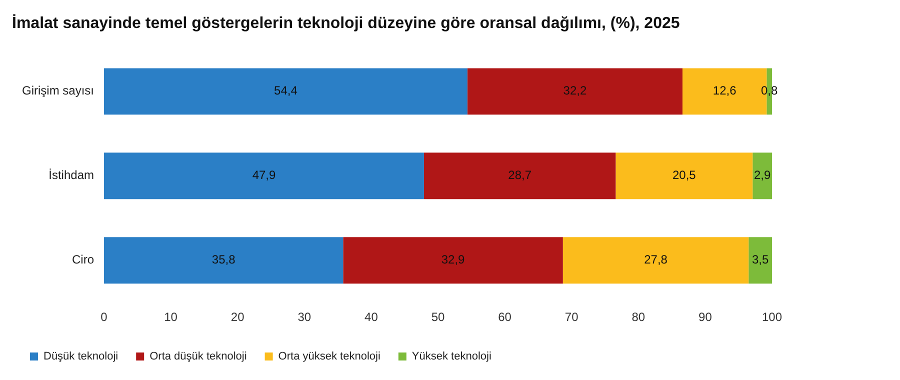  I want to click on x-tick-label: 50, so click(438, 317).